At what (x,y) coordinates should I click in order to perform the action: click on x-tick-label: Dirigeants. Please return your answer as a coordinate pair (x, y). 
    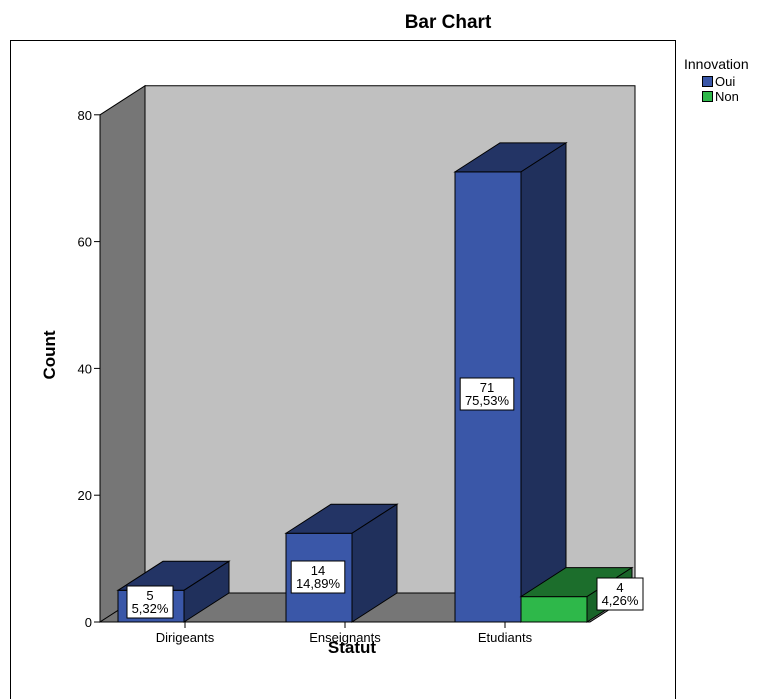
    Looking at the image, I should click on (185, 637).